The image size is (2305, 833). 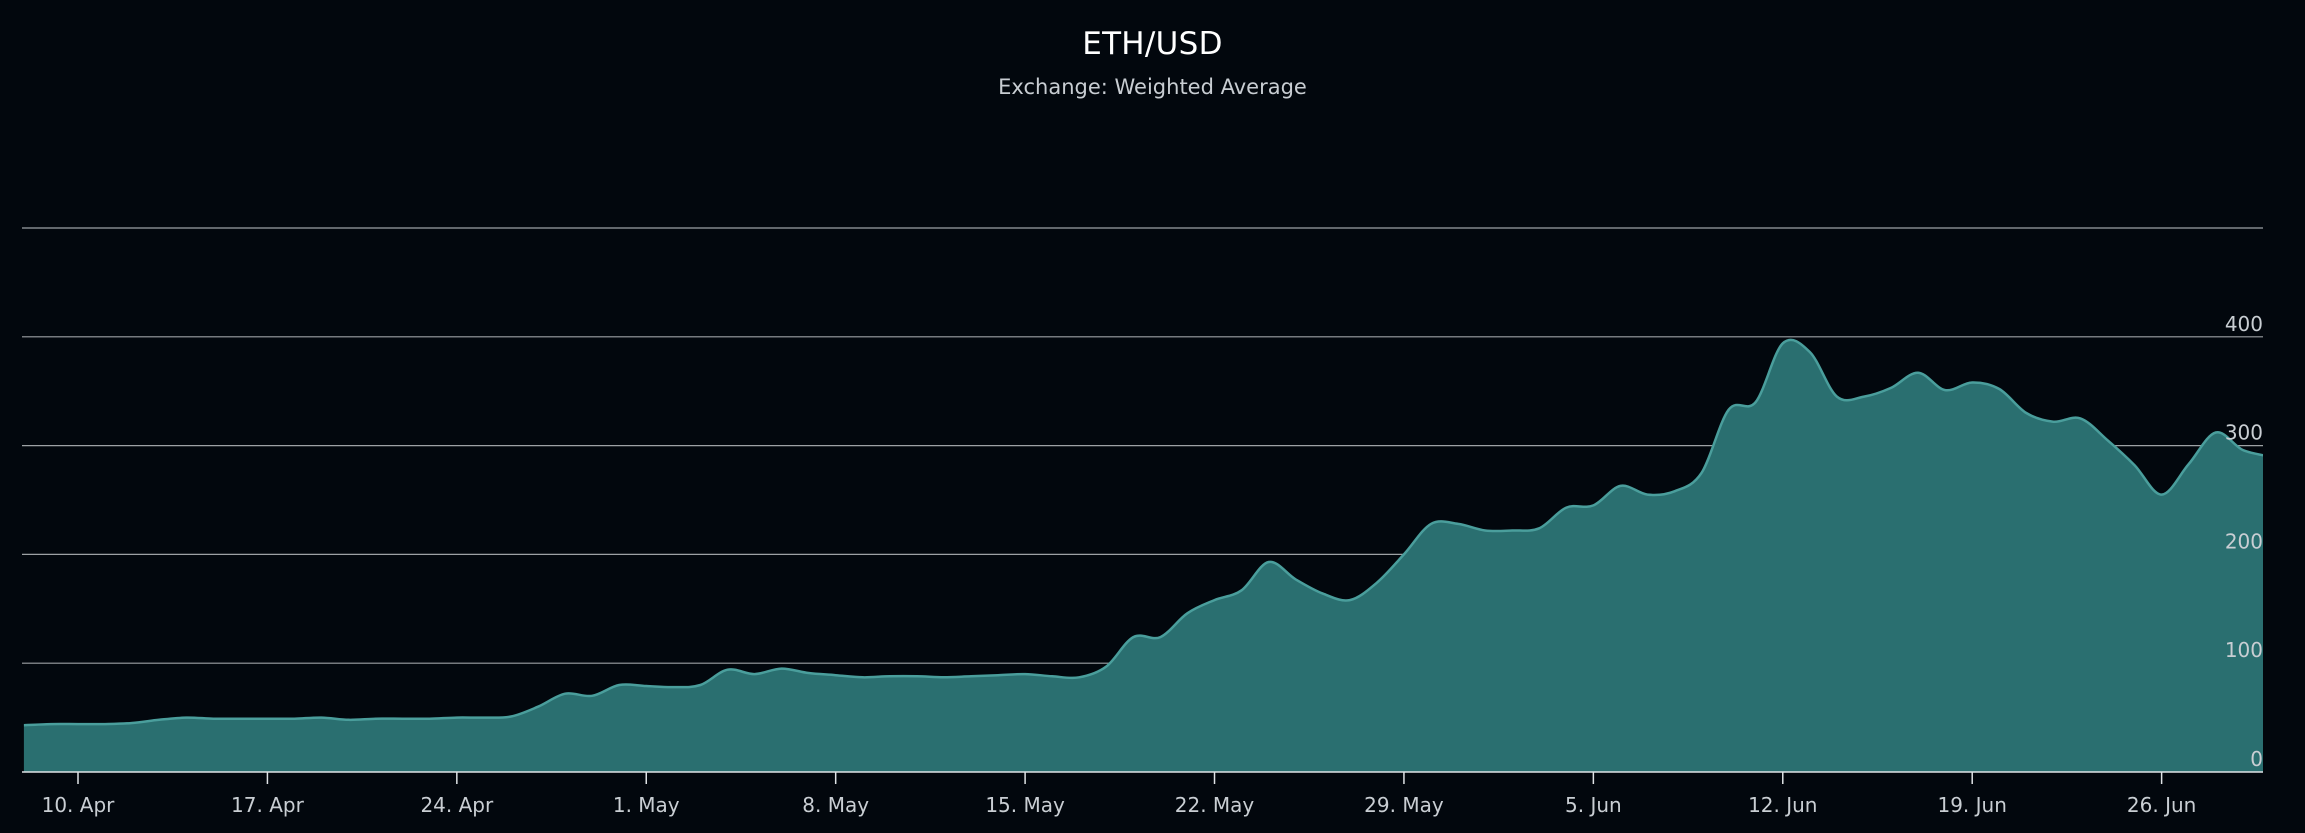 What do you see at coordinates (1152, 87) in the screenshot?
I see `chart-subtitle: Exchange: Weighted Average` at bounding box center [1152, 87].